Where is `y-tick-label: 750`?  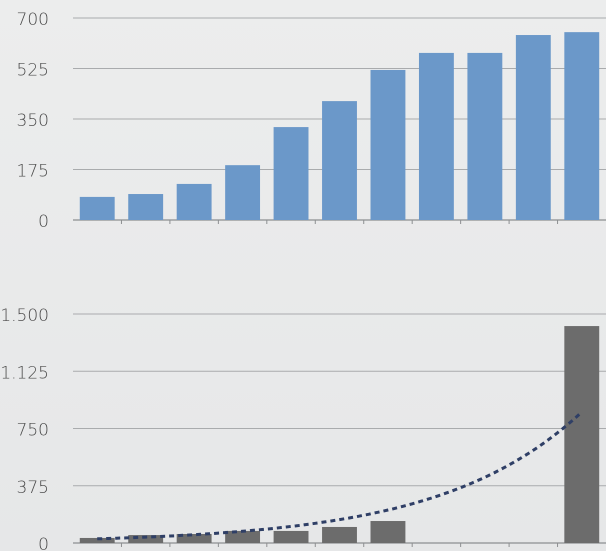 y-tick-label: 750 is located at coordinates (33, 431).